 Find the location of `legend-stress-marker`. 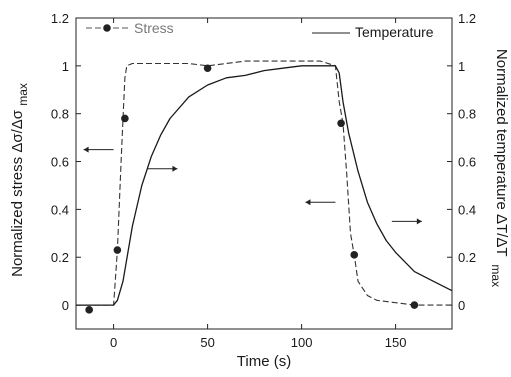

legend-stress-marker is located at coordinates (107, 28).